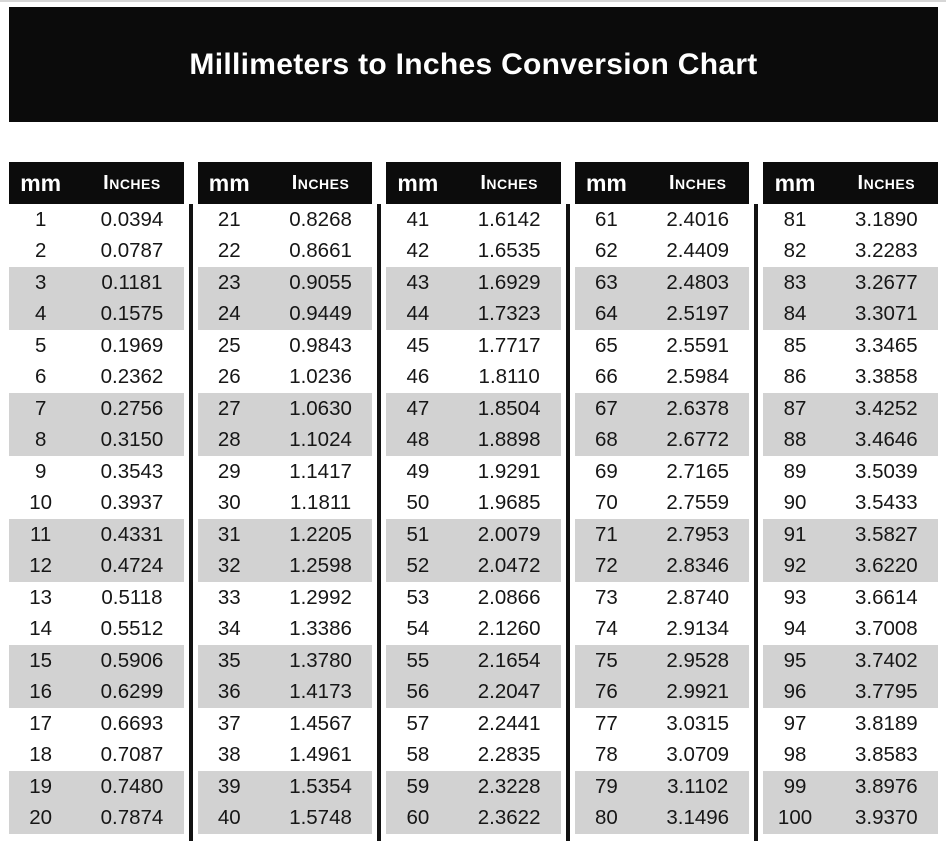  Describe the element at coordinates (606, 471) in the screenshot. I see `mm-value: 69` at that location.